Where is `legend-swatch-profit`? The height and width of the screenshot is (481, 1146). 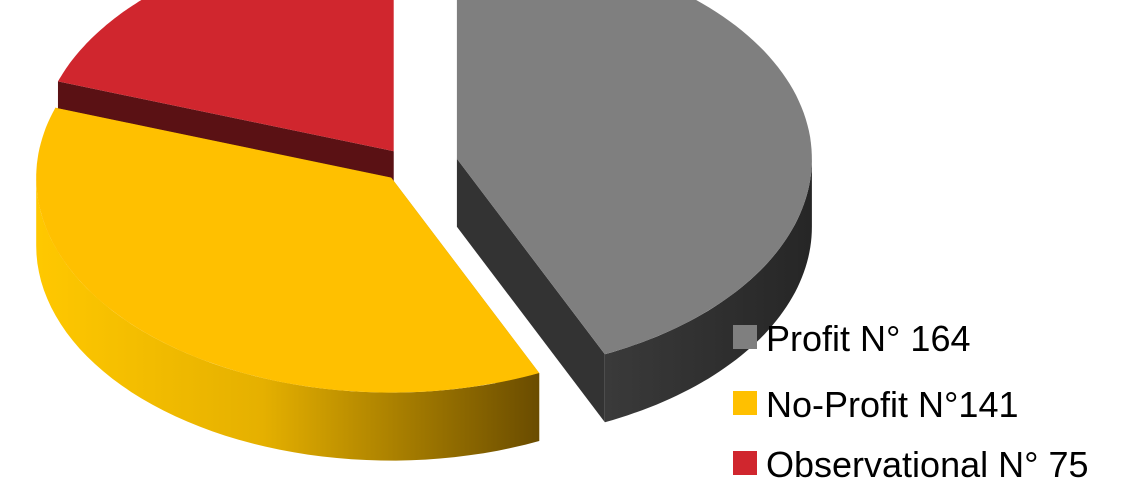 legend-swatch-profit is located at coordinates (745, 337).